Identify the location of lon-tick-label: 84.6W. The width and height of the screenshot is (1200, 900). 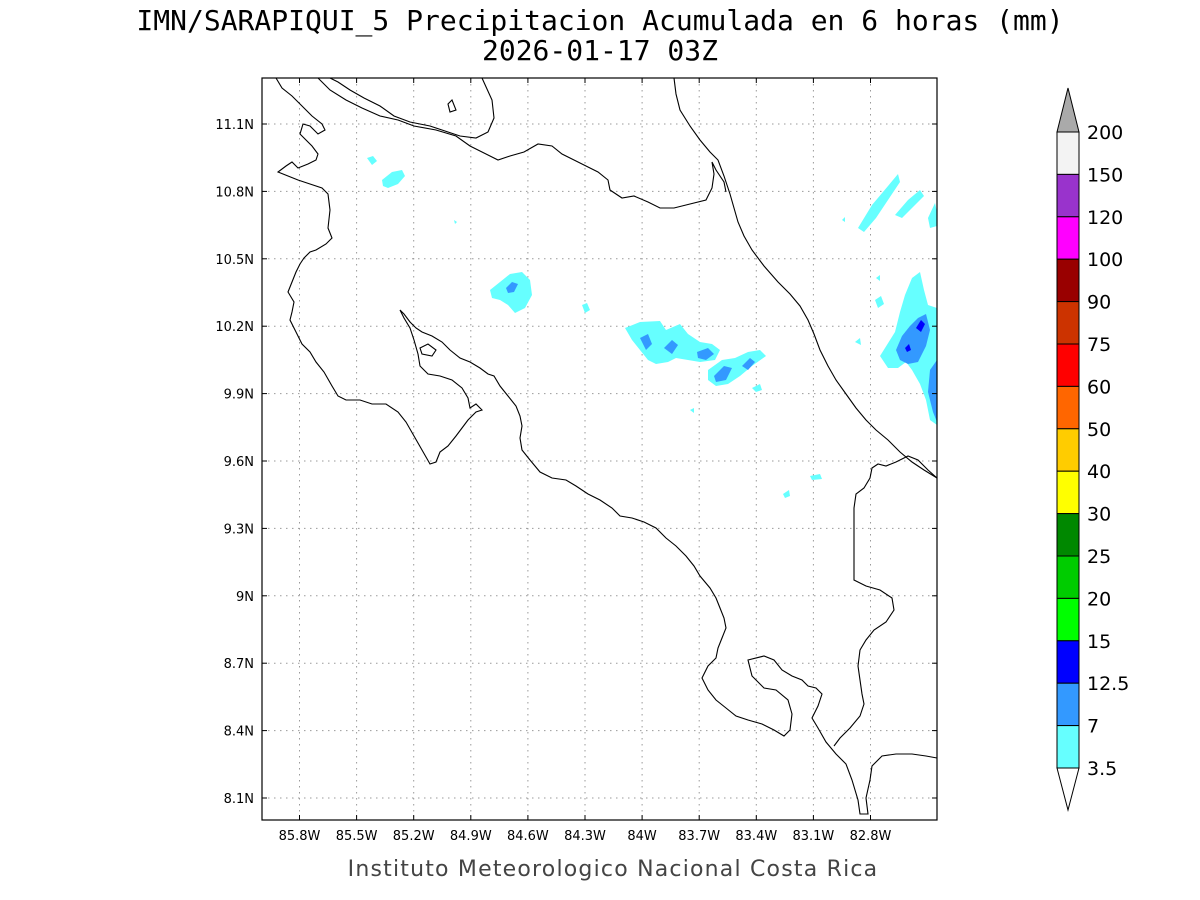
(528, 836).